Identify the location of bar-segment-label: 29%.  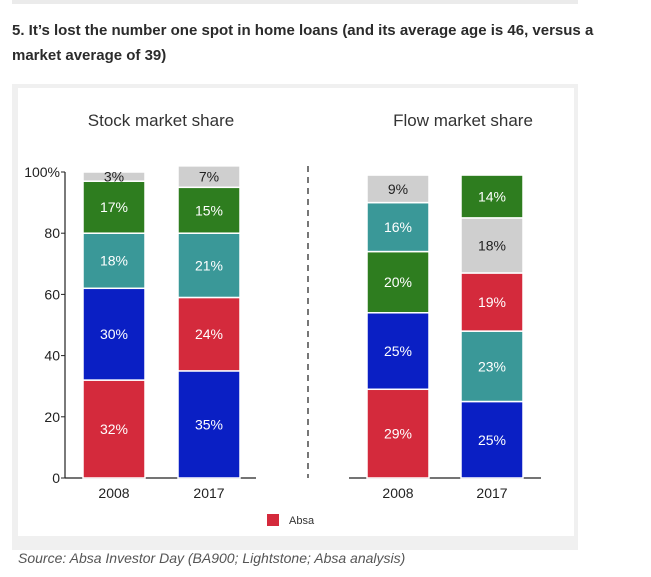
(398, 434).